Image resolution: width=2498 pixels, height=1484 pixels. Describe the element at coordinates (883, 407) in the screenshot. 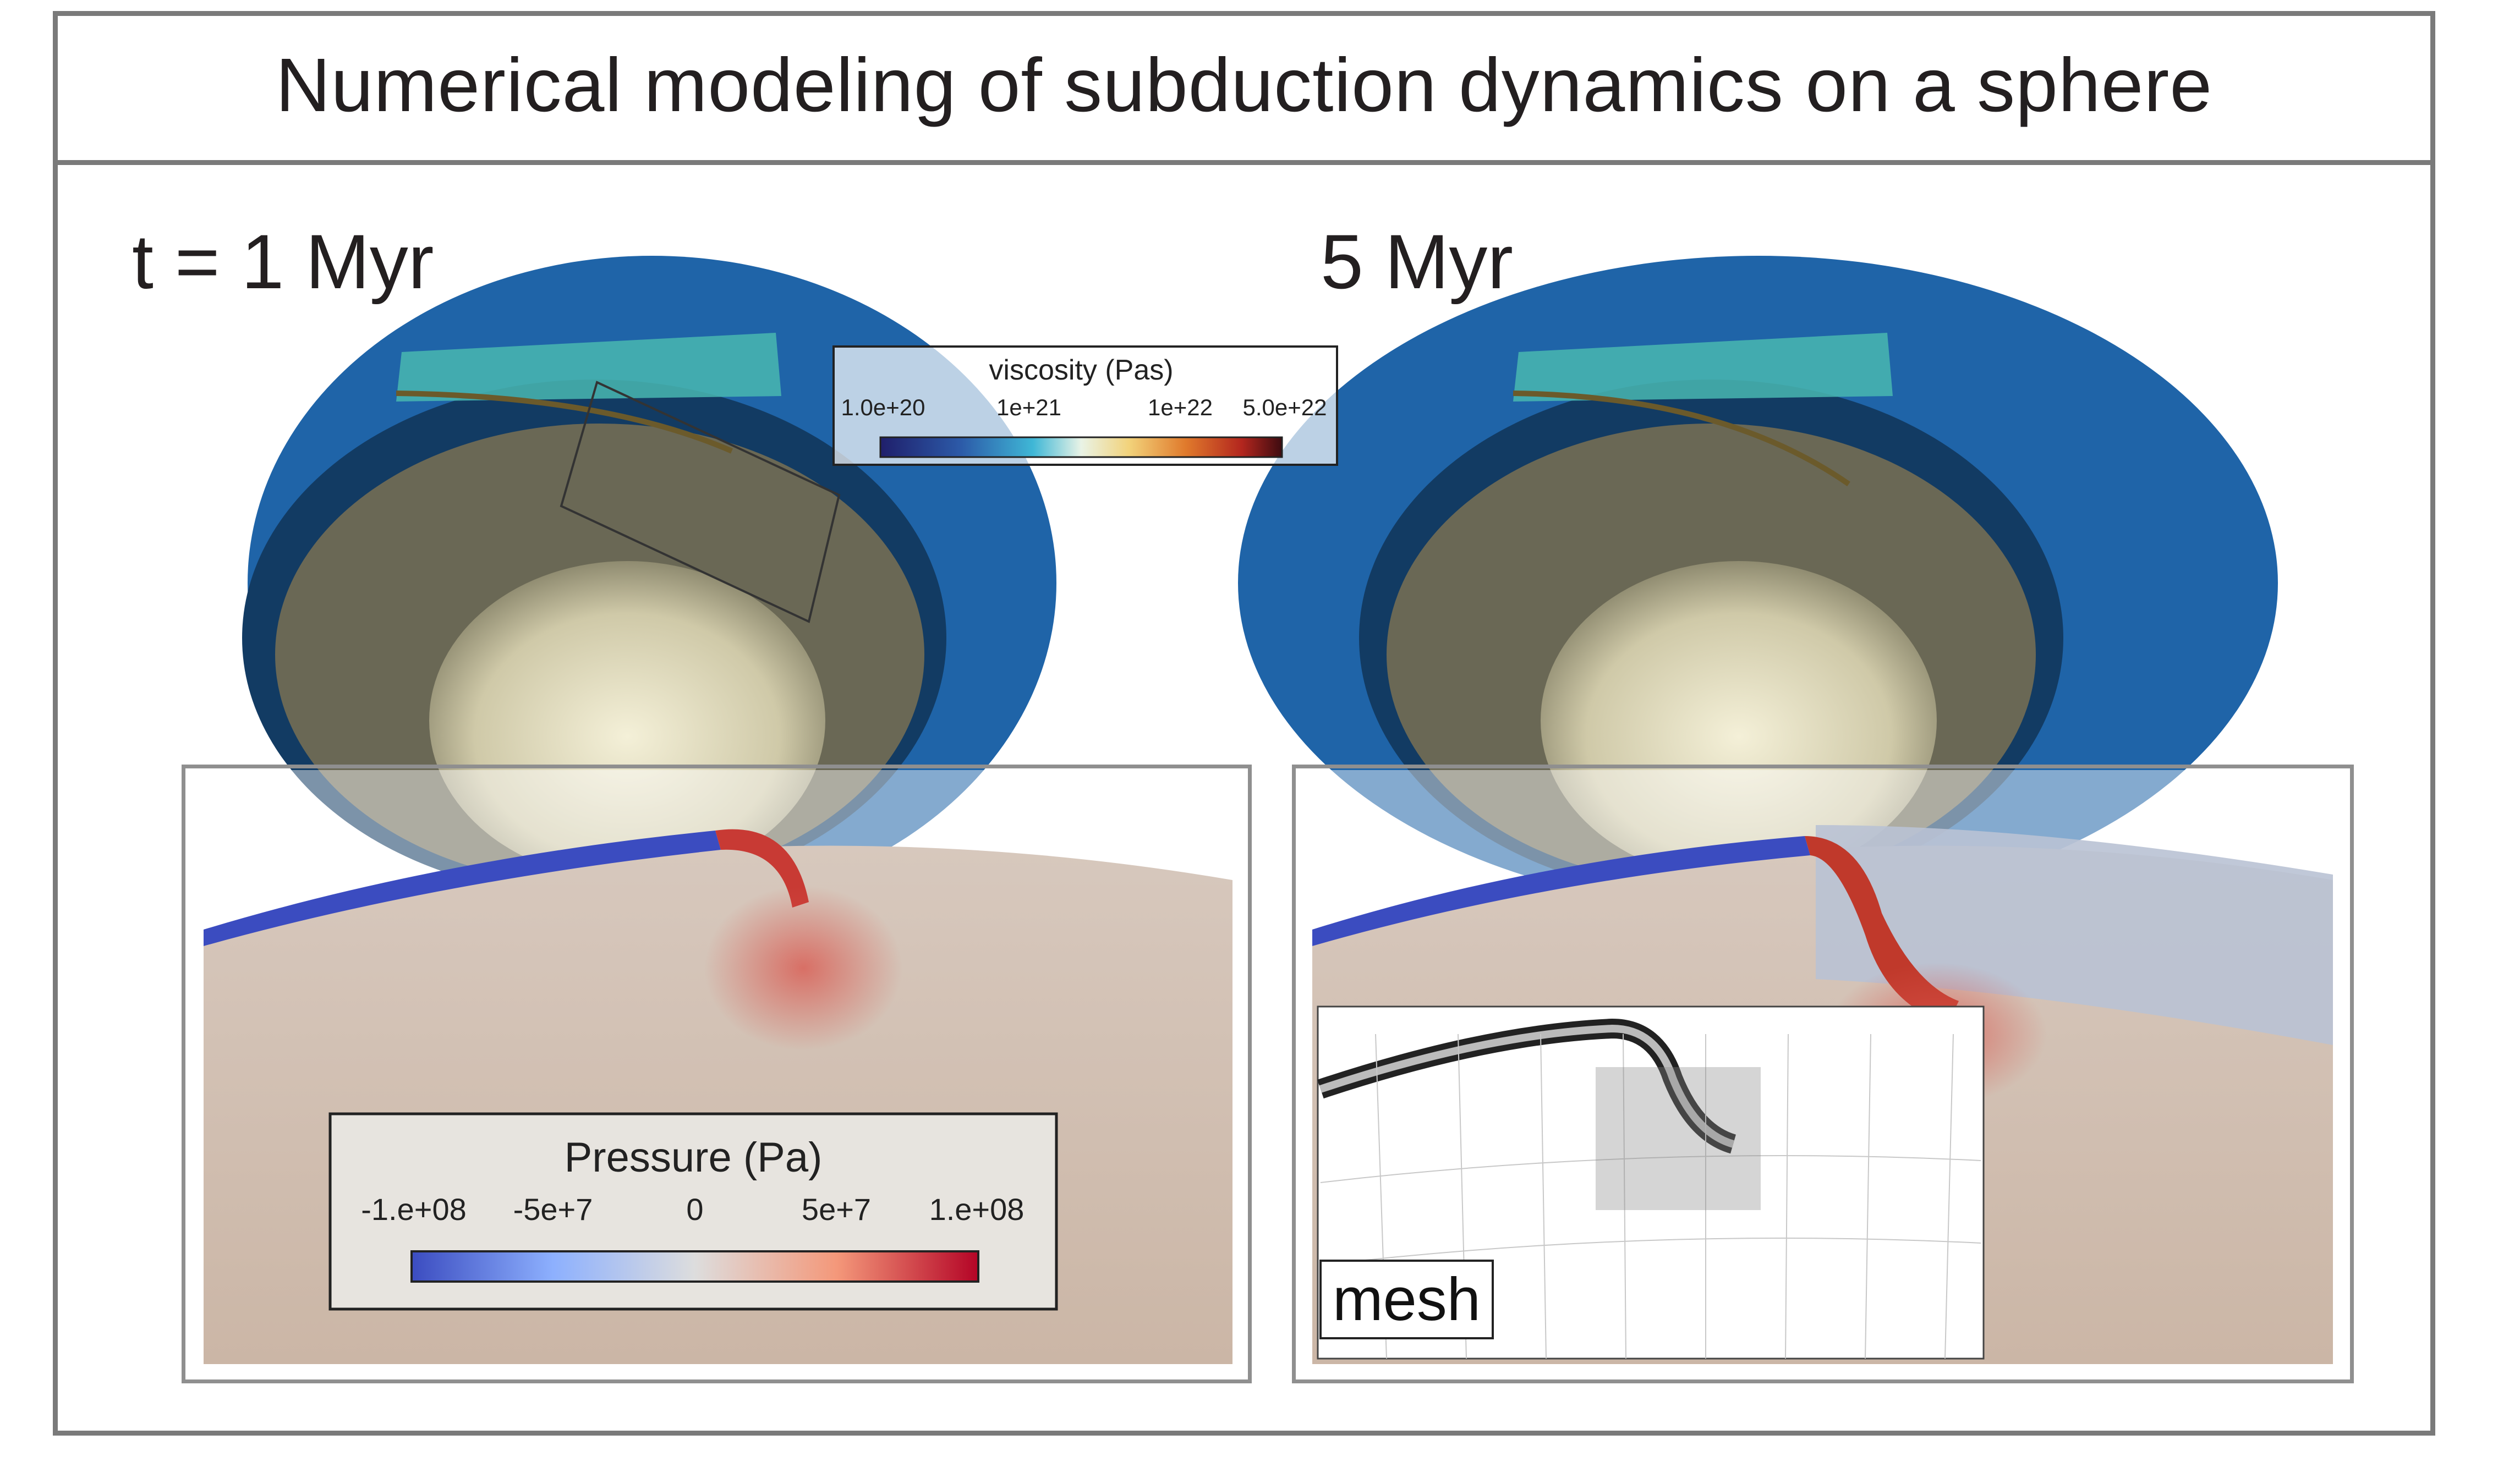

I see `viscosity-tick-0: 1.0e+20` at that location.